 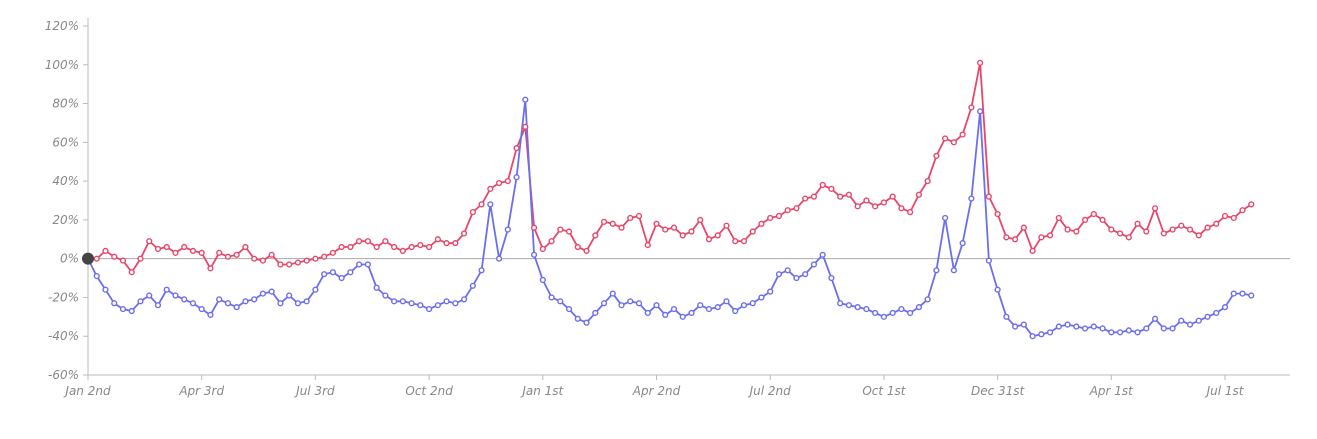 What do you see at coordinates (65, 104) in the screenshot?
I see `y-tick-label: 80%` at bounding box center [65, 104].